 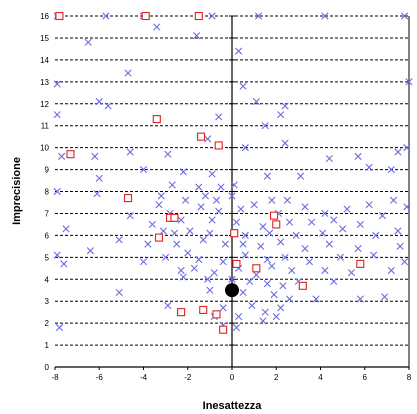 I want to click on y-tick-label: 1, so click(x=47, y=345).